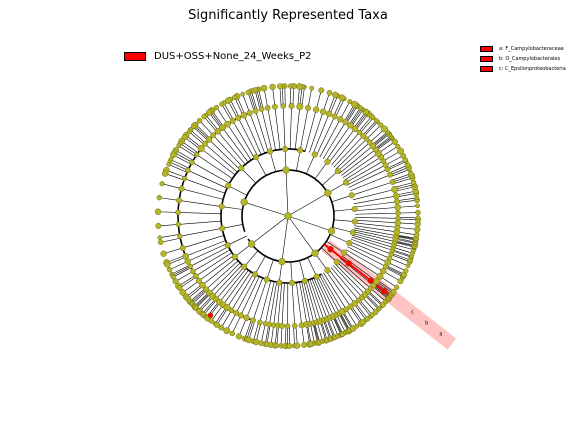  I want to click on clade-legend-item: b: O_Campylobacterales, so click(523, 59).